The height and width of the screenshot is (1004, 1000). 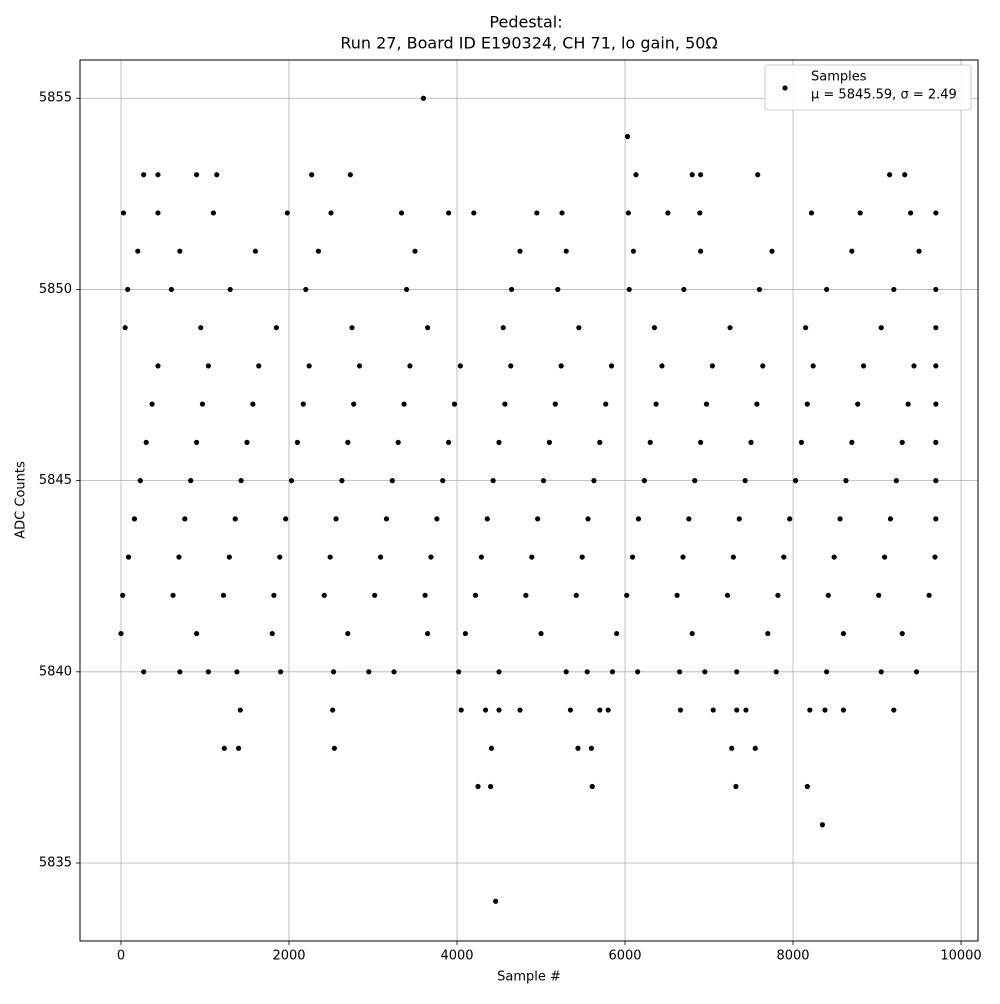 I want to click on legend-box, so click(x=868, y=87).